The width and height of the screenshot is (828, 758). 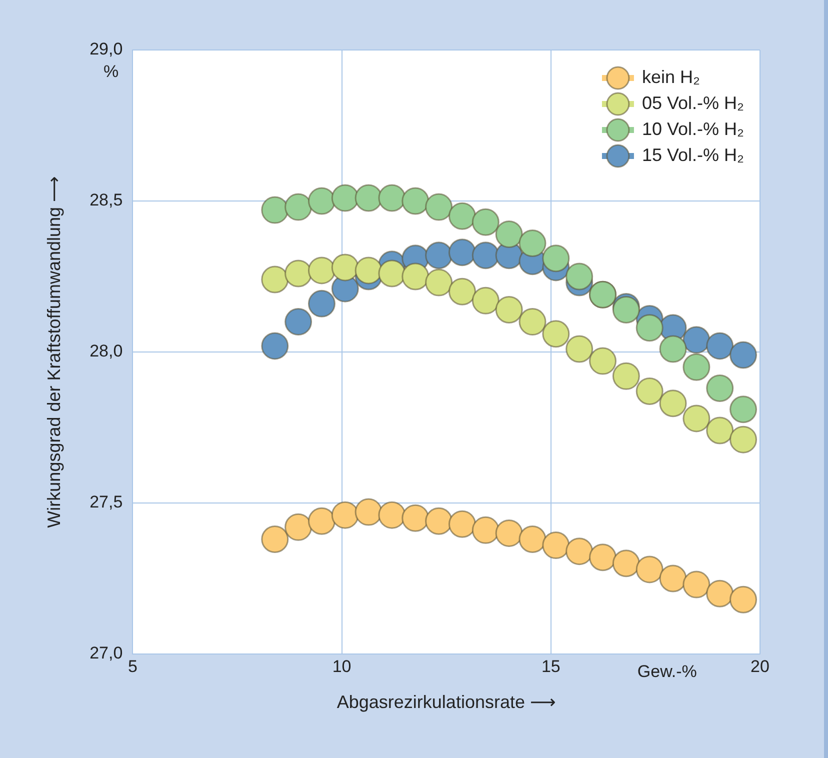 I want to click on y-tick-label: 27,0, so click(x=106, y=653).